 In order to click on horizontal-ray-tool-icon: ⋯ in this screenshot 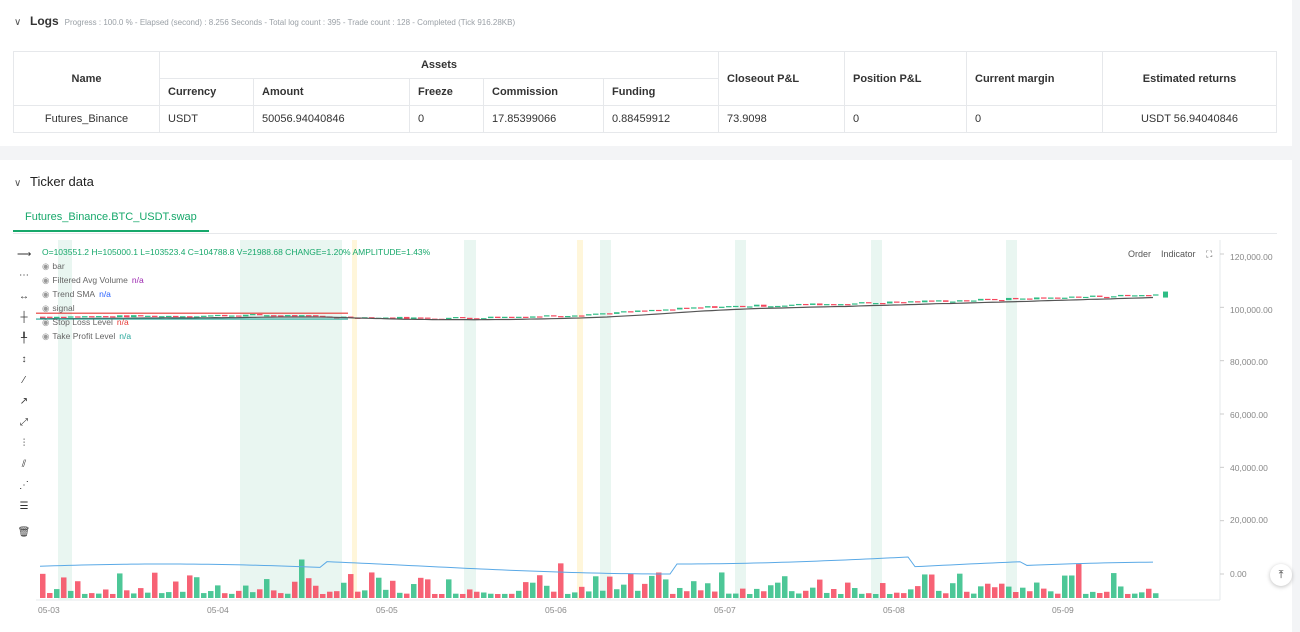, I will do `click(24, 275)`.